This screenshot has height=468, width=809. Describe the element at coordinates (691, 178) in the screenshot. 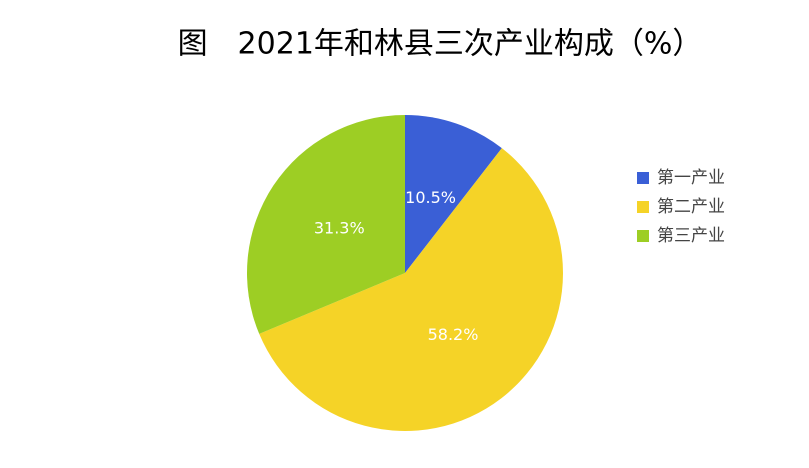

I see `legend-label: 第一产业` at that location.